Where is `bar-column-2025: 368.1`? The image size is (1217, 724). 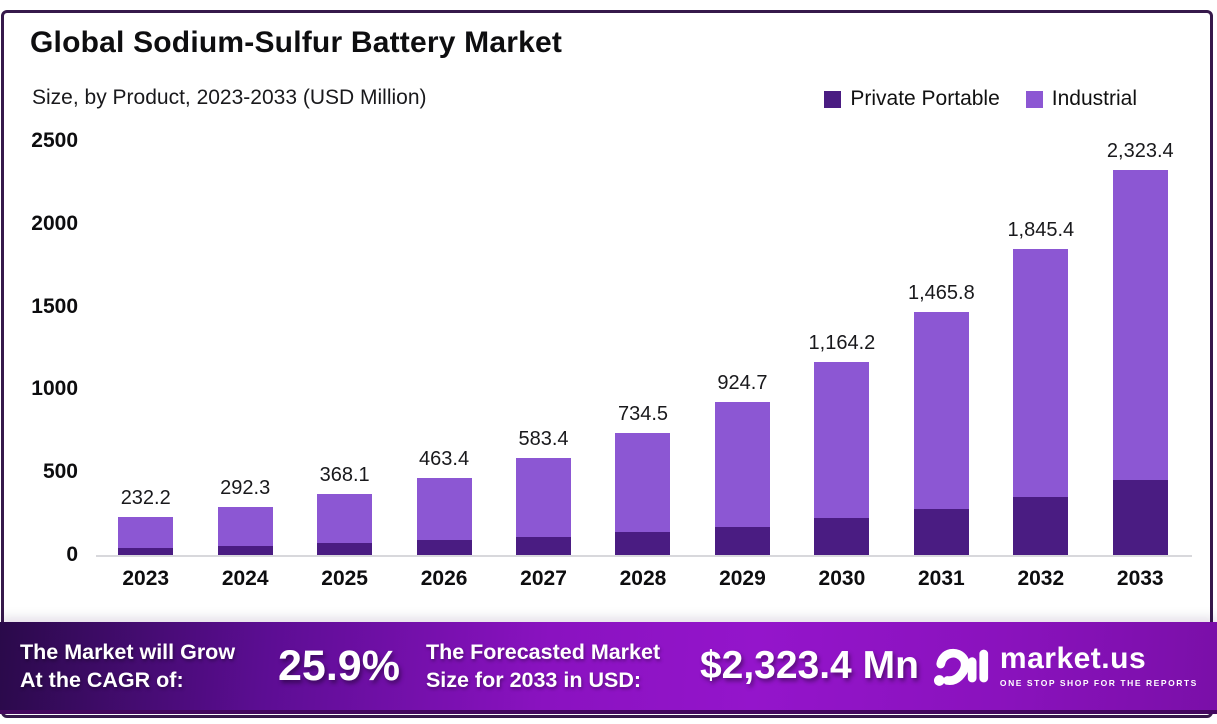
bar-column-2025: 368.1 is located at coordinates (344, 348).